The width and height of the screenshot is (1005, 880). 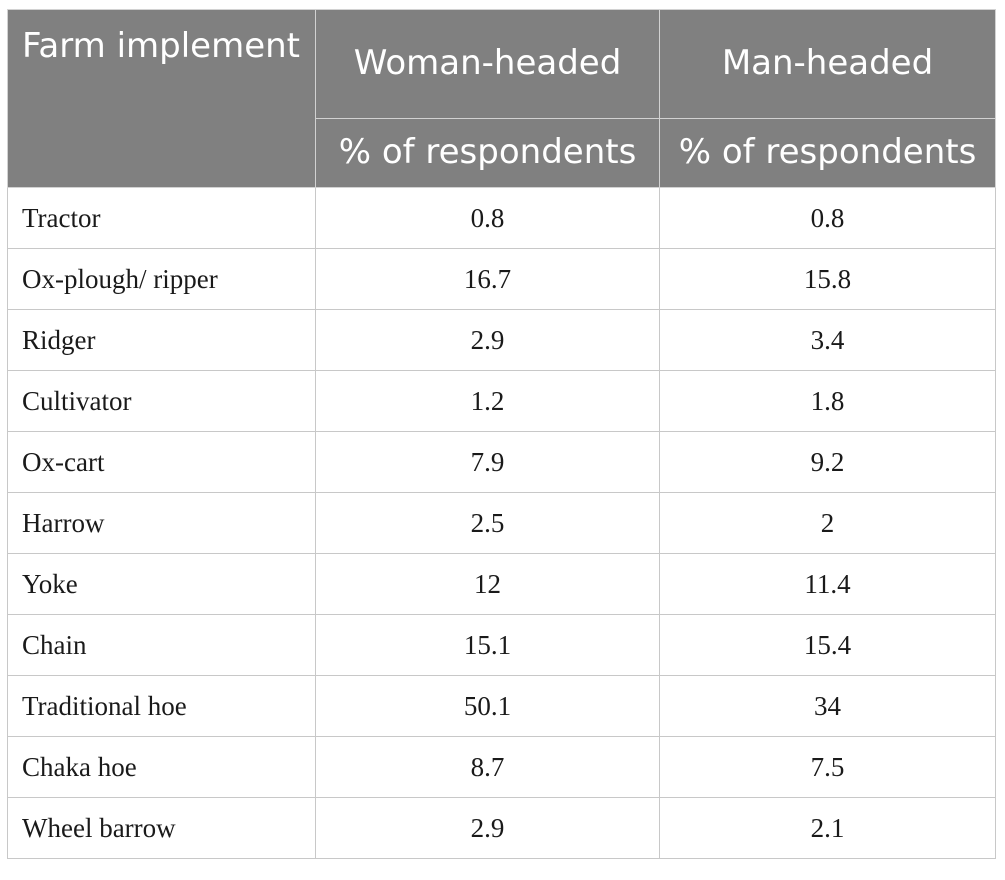 What do you see at coordinates (161, 706) in the screenshot?
I see `implement-name: Traditional hoe` at bounding box center [161, 706].